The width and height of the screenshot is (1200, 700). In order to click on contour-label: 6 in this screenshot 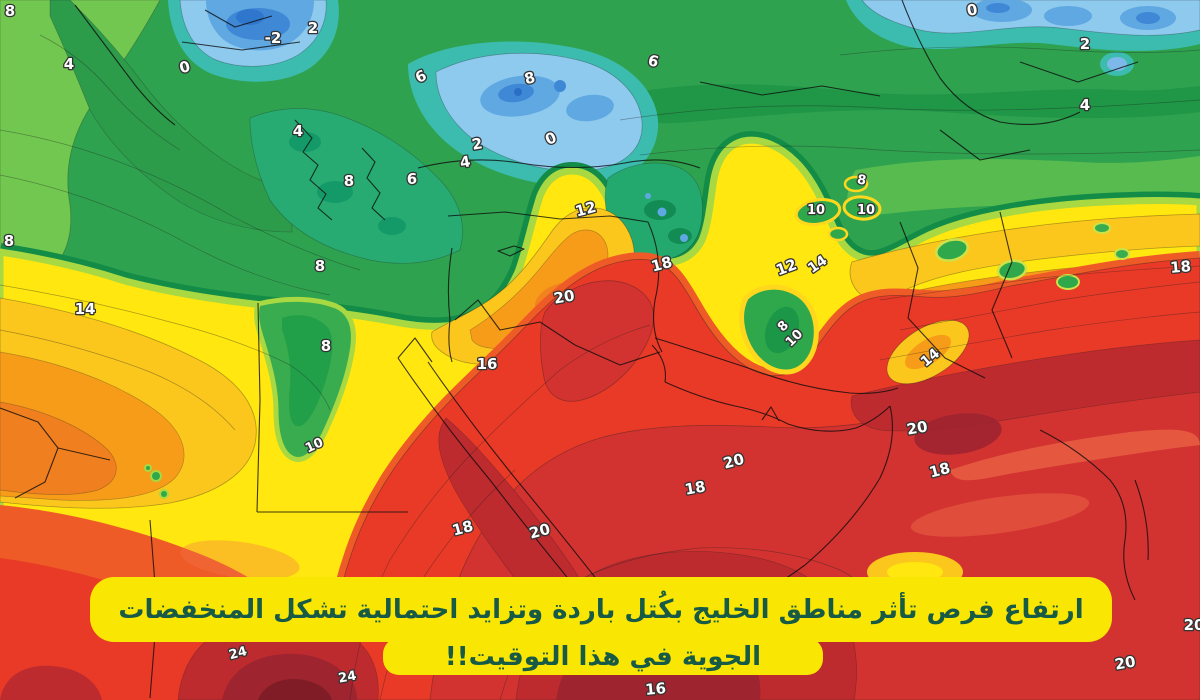, I will do `click(412, 179)`.